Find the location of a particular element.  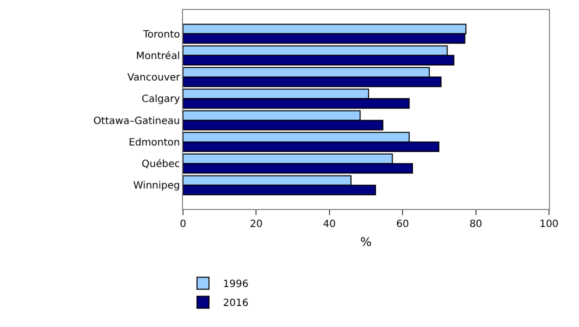

x-tick-label: 80 is located at coordinates (475, 224).